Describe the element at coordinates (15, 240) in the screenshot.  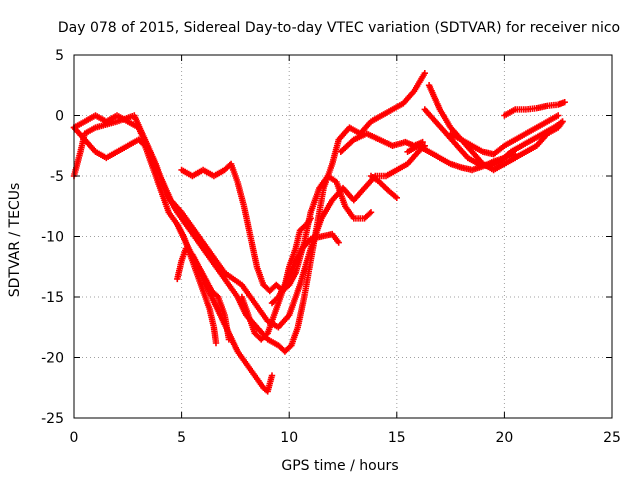
I see `y-axis-label: SDTVAR / TECUs` at that location.